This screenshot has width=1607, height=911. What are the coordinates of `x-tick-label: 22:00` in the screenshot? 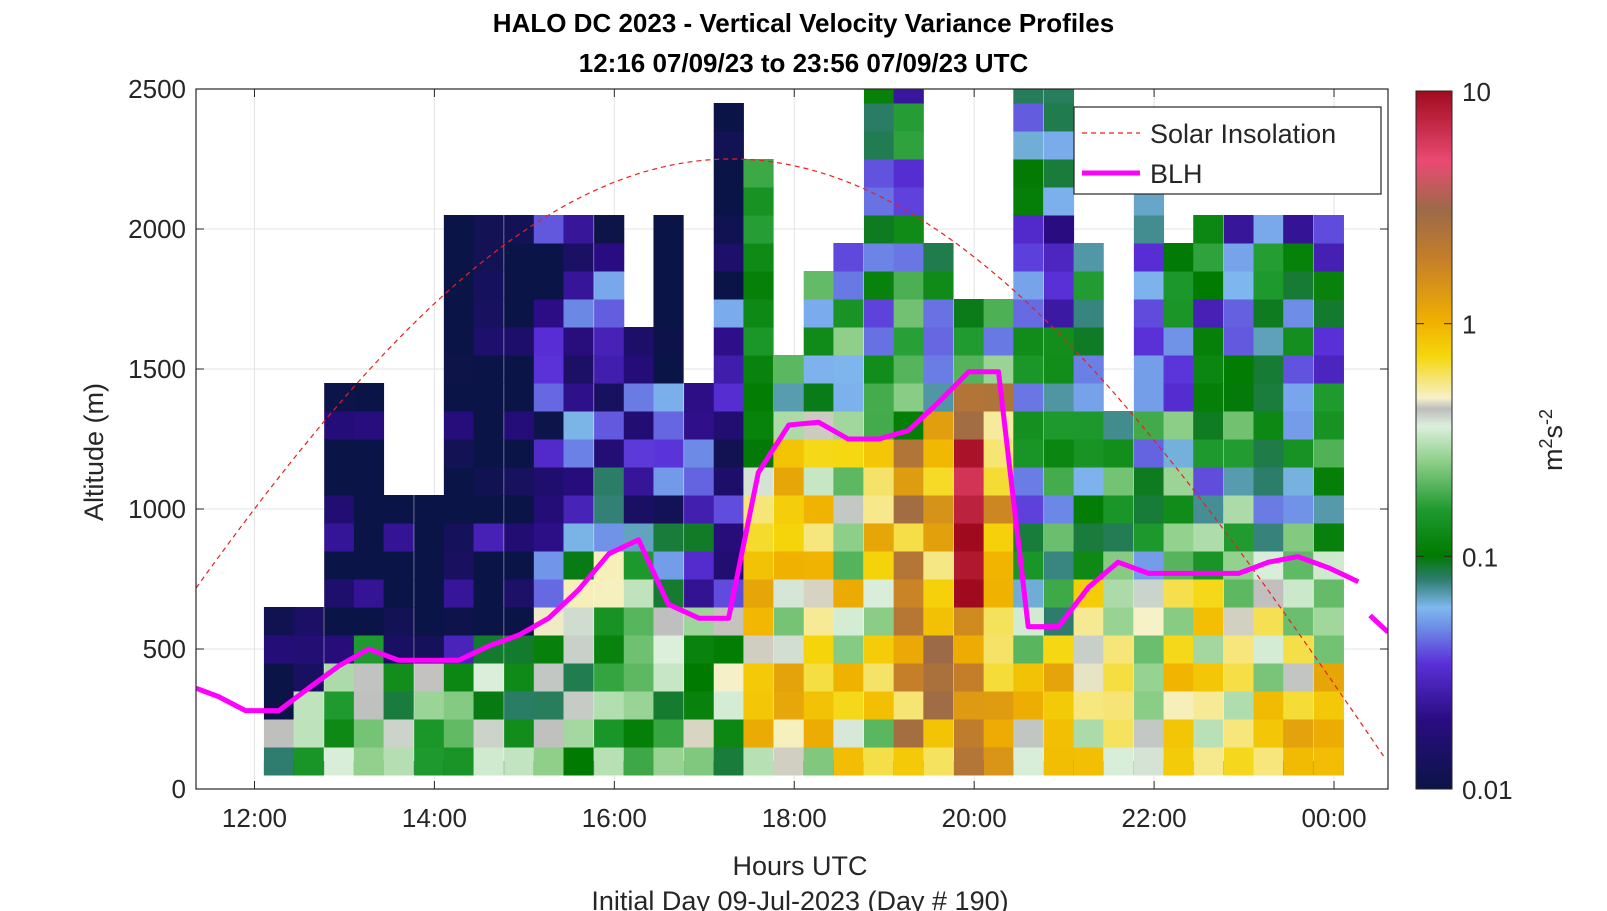 It's located at (1154, 818).